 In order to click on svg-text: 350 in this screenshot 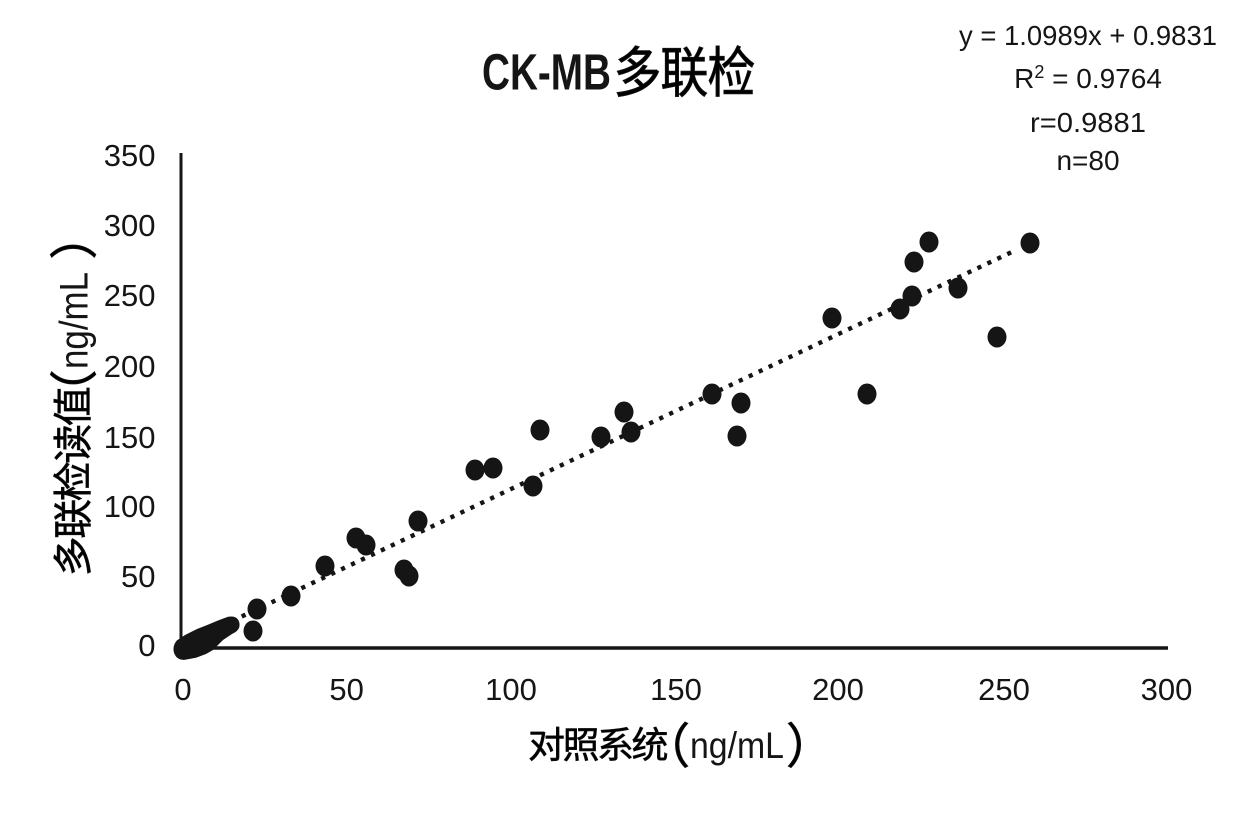, I will do `click(130, 155)`.